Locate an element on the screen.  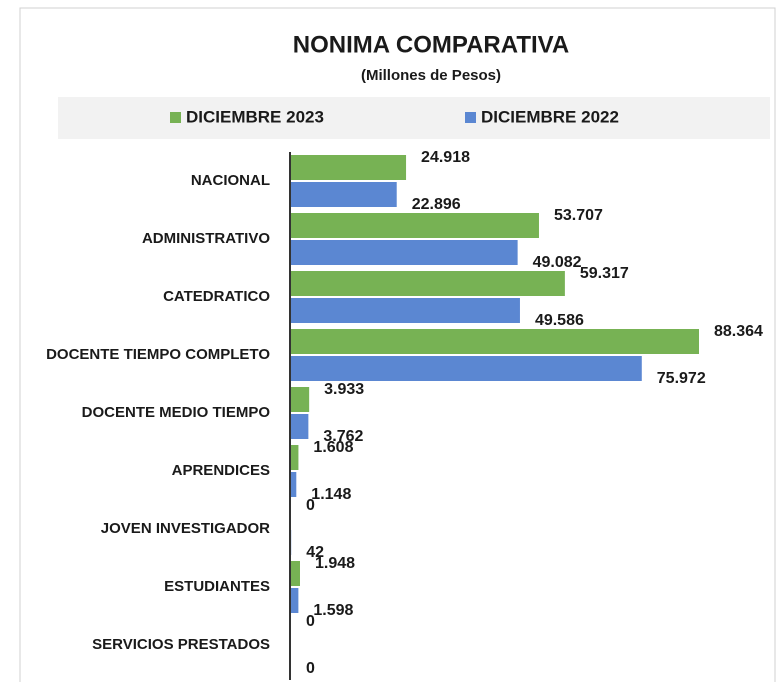
value-label: 3.762 is located at coordinates (343, 436).